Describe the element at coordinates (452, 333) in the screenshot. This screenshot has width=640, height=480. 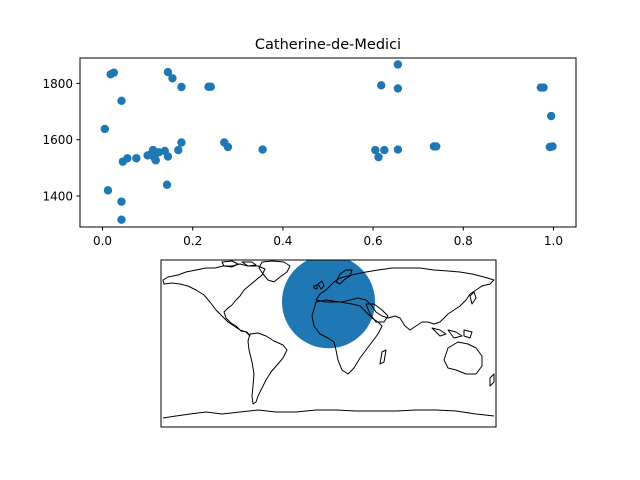
I see `coast-se-asia` at that location.